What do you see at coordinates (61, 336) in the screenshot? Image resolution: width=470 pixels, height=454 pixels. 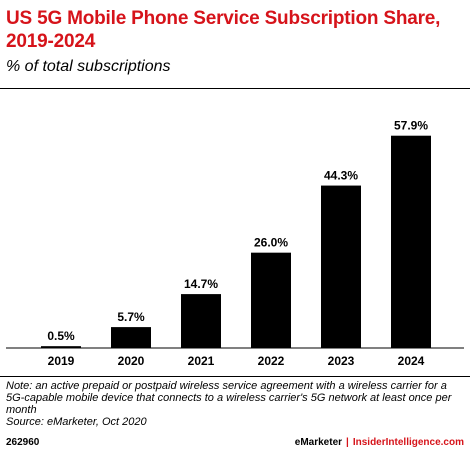 I see `data-label-2019: 0.5%` at bounding box center [61, 336].